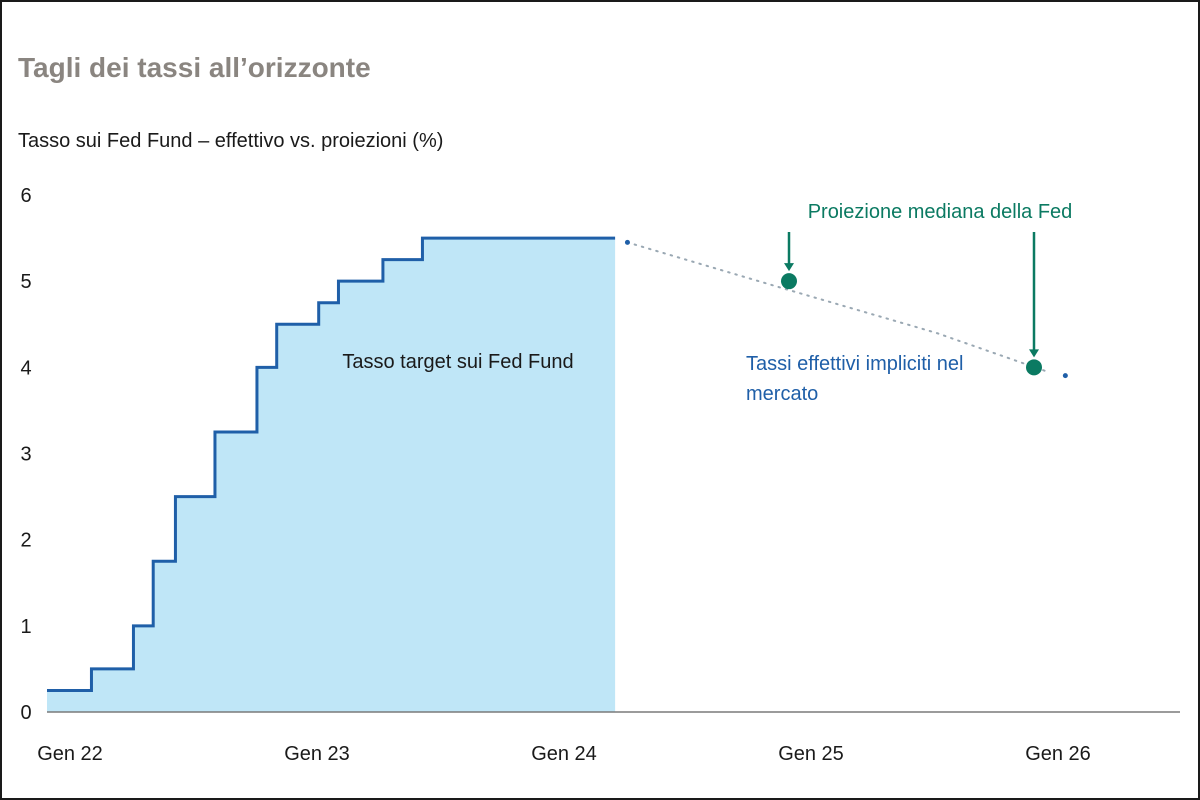 The height and width of the screenshot is (800, 1200). Describe the element at coordinates (457, 362) in the screenshot. I see `area-label: Tasso target sui Fed Fund` at that location.